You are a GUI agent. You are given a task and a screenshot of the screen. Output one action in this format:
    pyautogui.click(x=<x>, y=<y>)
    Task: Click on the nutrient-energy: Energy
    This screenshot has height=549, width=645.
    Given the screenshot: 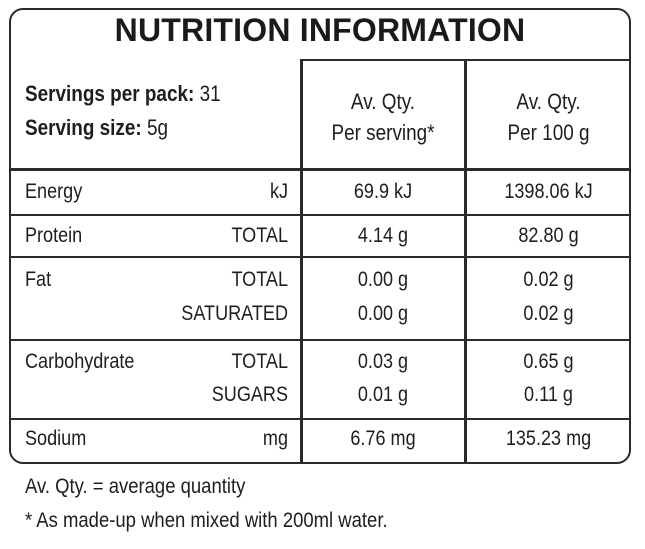 What is the action you would take?
    pyautogui.click(x=54, y=191)
    